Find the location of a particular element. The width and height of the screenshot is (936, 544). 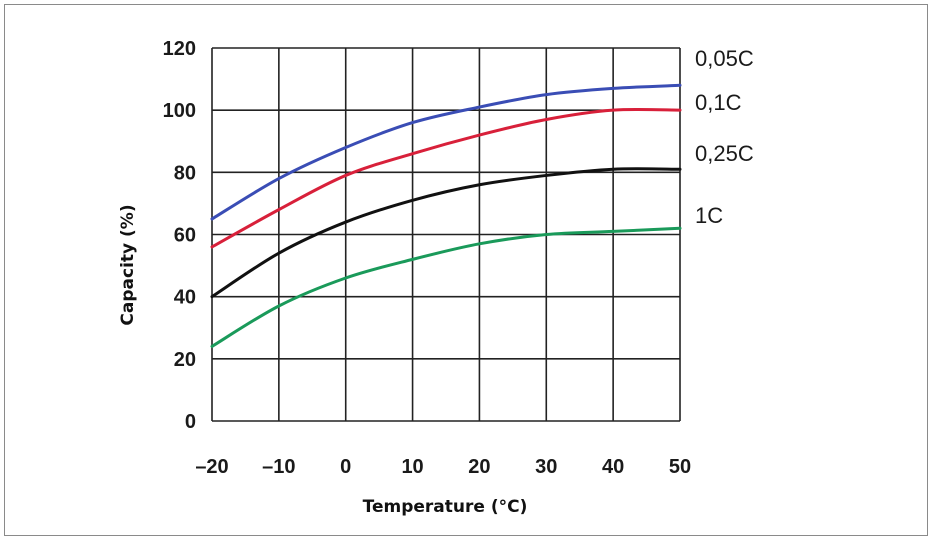

legend-label: 1C is located at coordinates (709, 215).